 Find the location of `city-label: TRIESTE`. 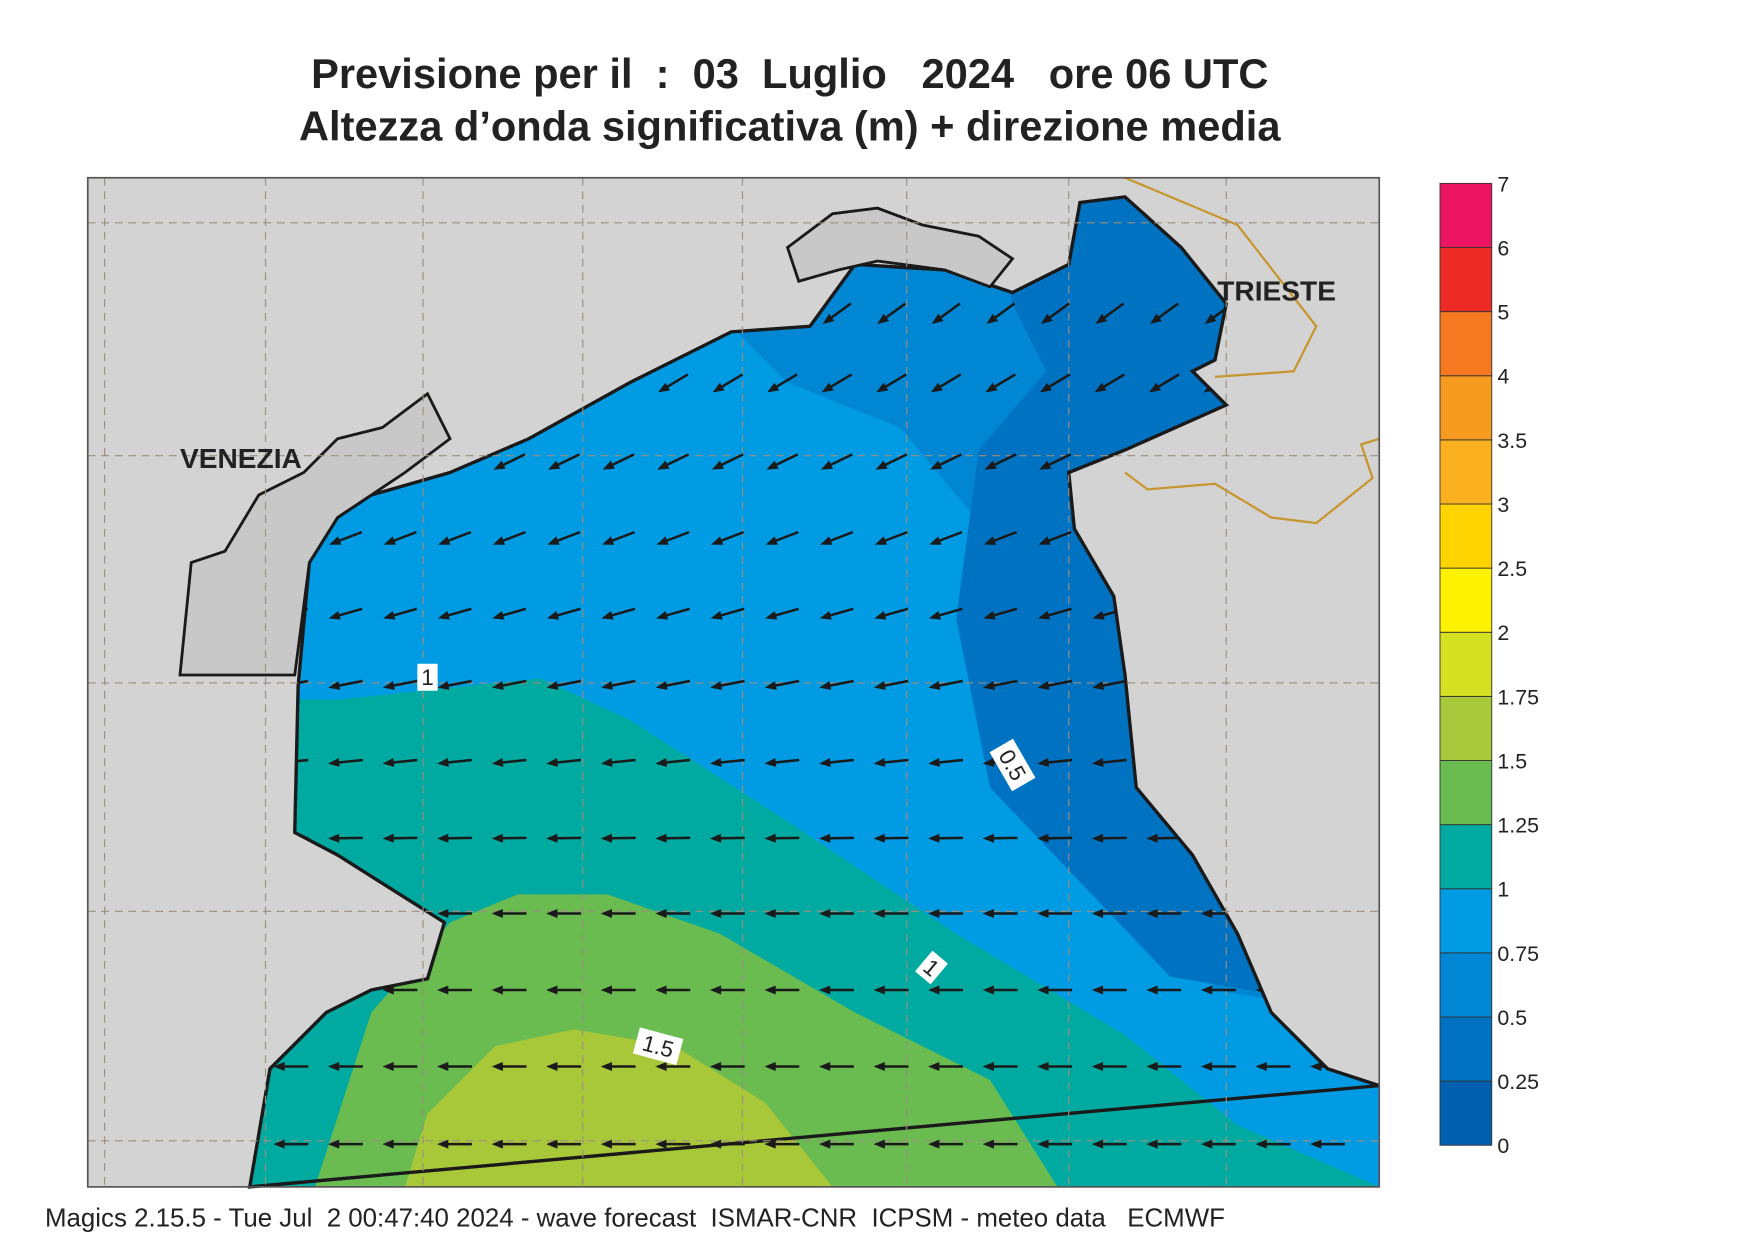

city-label: TRIESTE is located at coordinates (1276, 290).